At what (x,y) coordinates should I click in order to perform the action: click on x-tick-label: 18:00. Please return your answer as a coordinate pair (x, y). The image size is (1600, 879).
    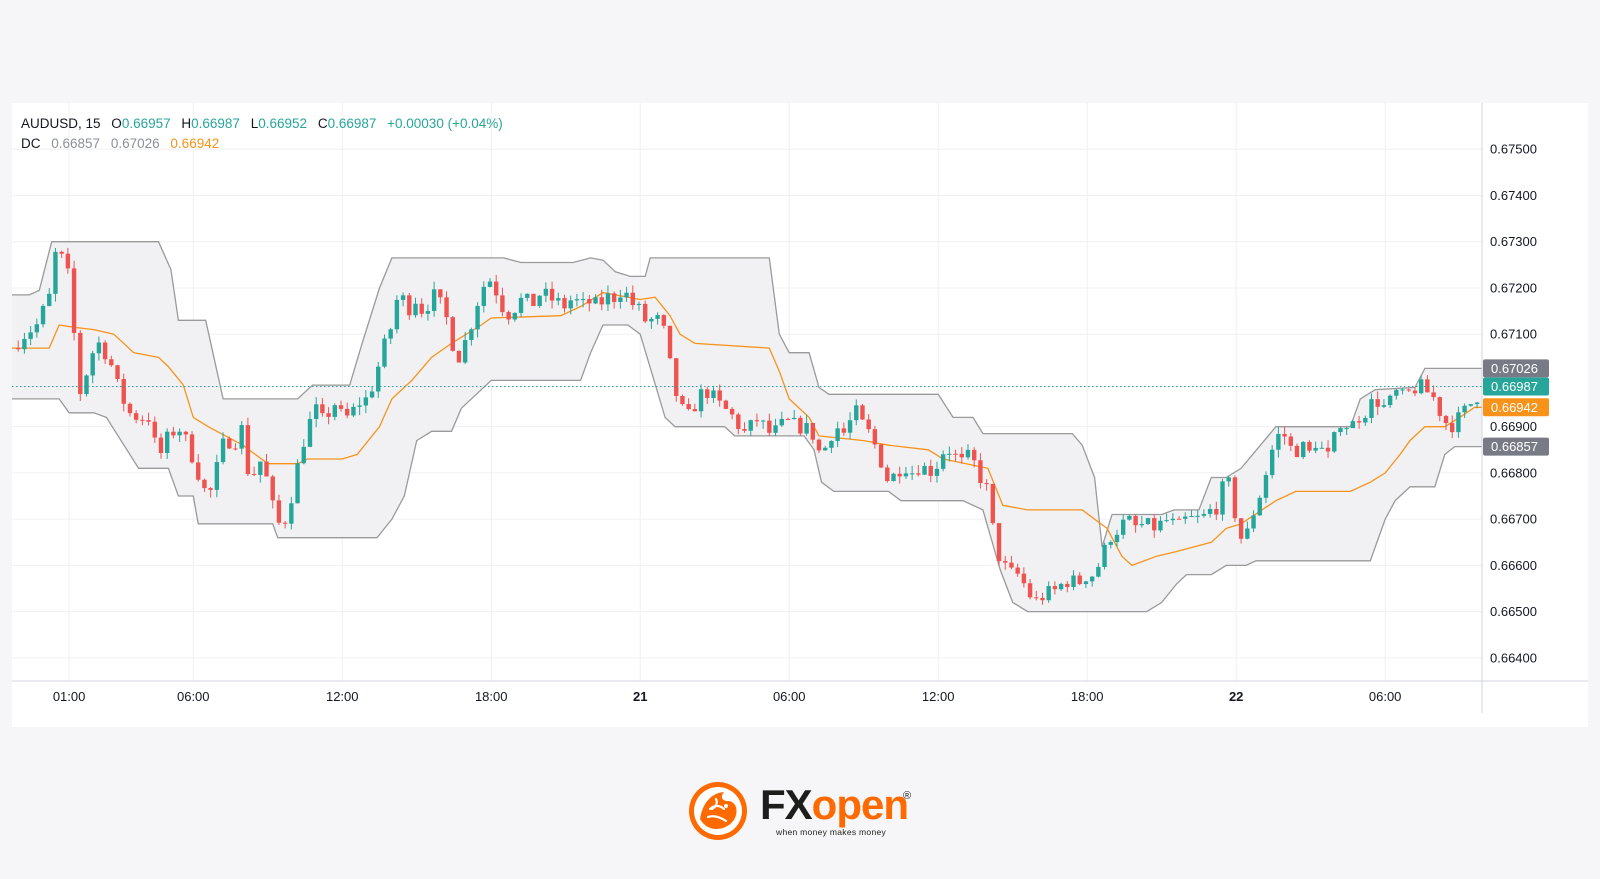
    Looking at the image, I should click on (491, 696).